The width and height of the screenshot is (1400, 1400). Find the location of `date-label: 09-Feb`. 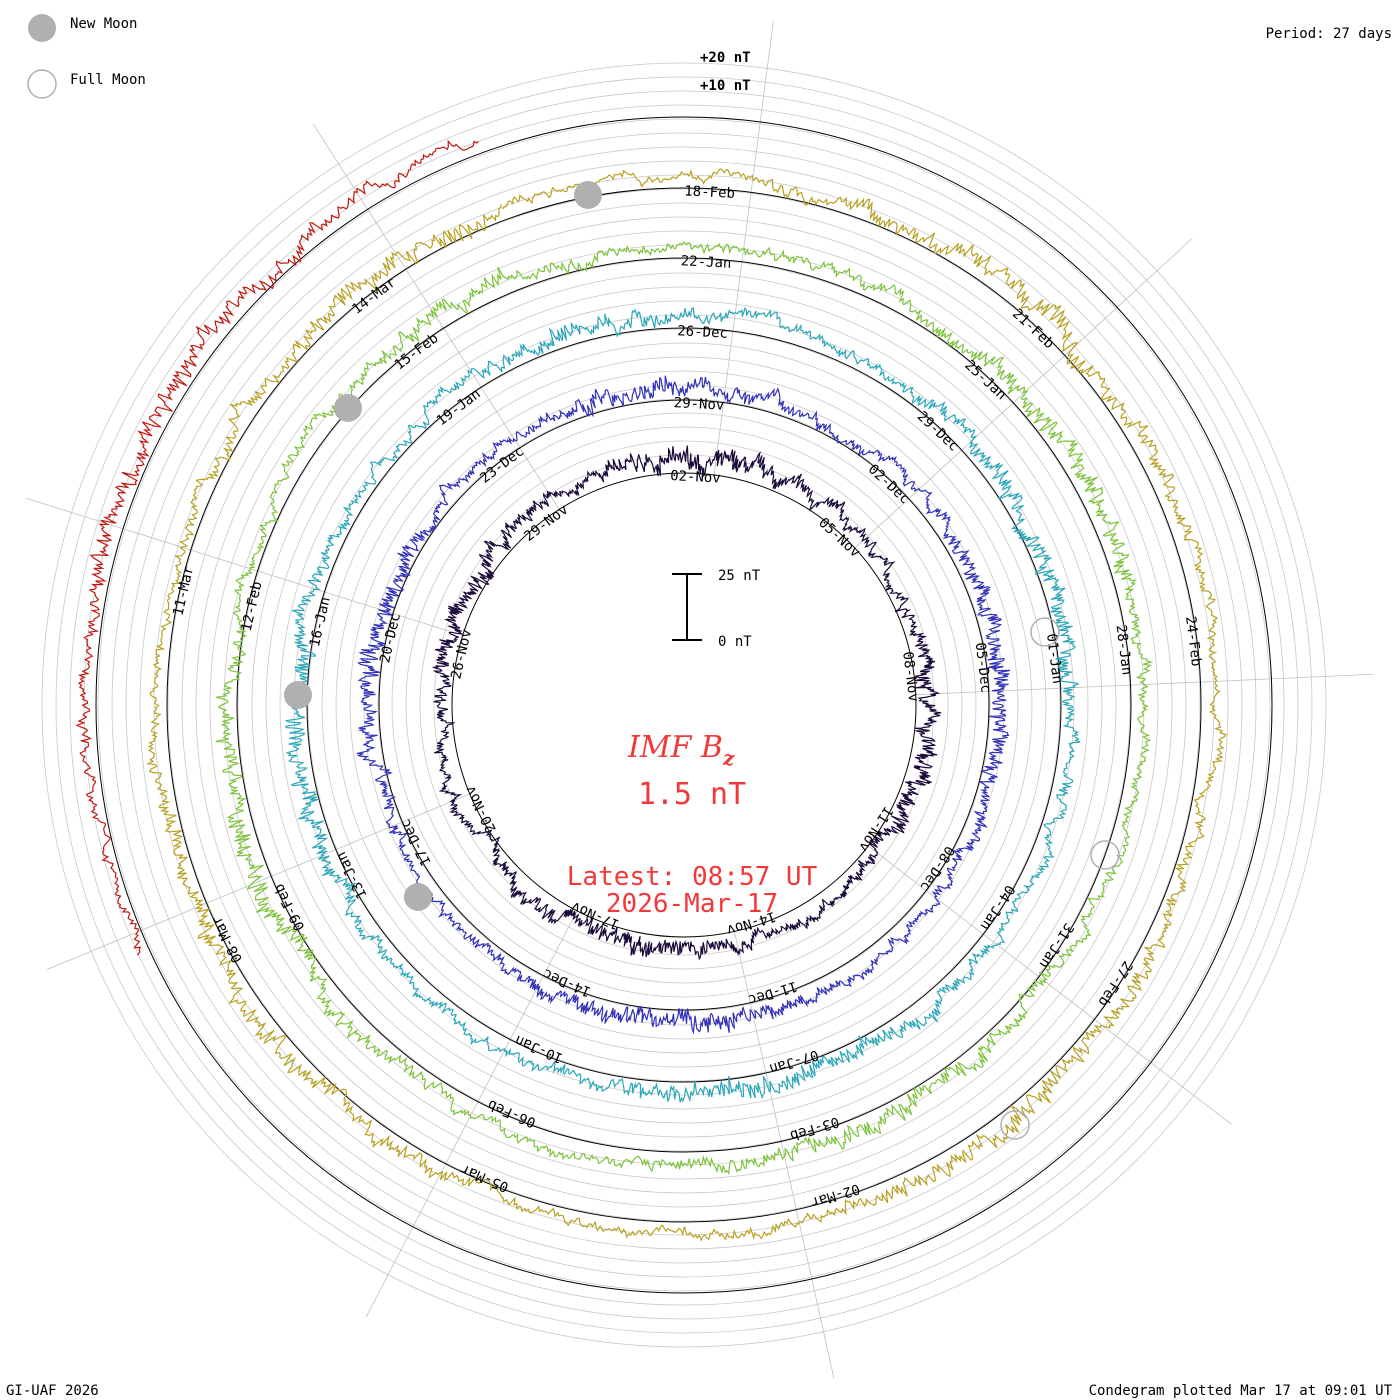

date-label: 09-Feb is located at coordinates (289, 907).